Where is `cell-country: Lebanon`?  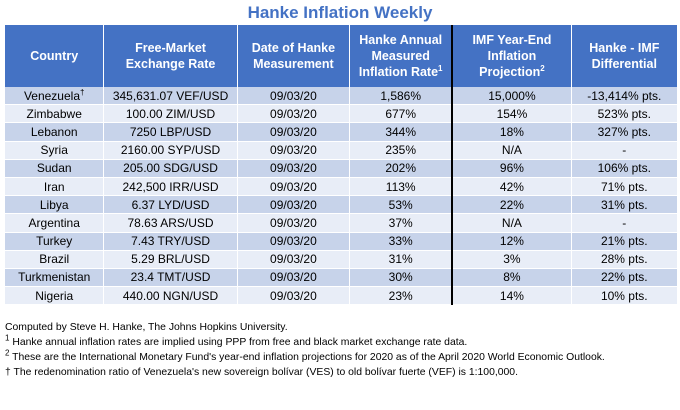
cell-country: Lebanon is located at coordinates (55, 132).